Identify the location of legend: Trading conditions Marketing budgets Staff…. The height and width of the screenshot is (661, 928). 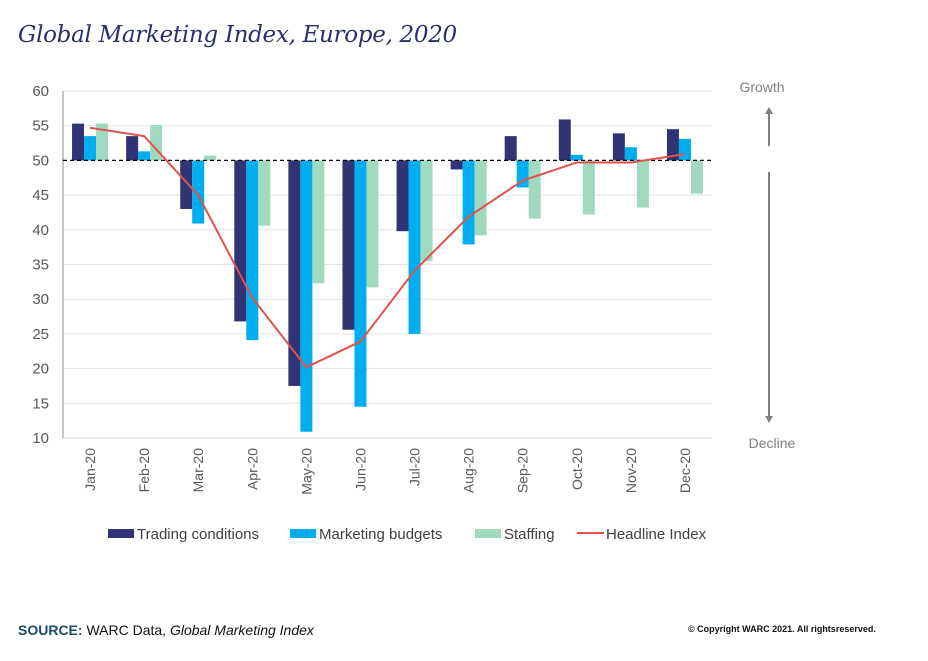
(407, 534).